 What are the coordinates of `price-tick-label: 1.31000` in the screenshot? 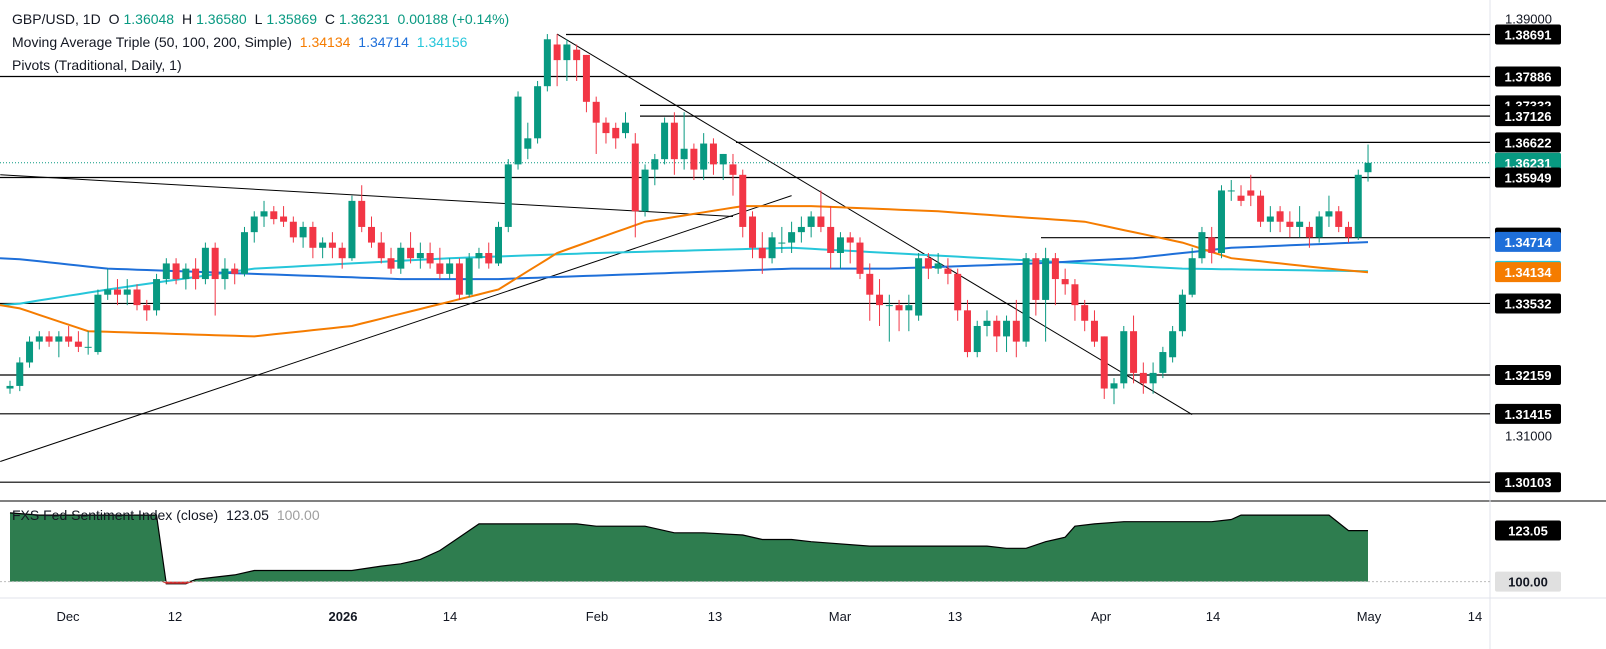 It's located at (1528, 435).